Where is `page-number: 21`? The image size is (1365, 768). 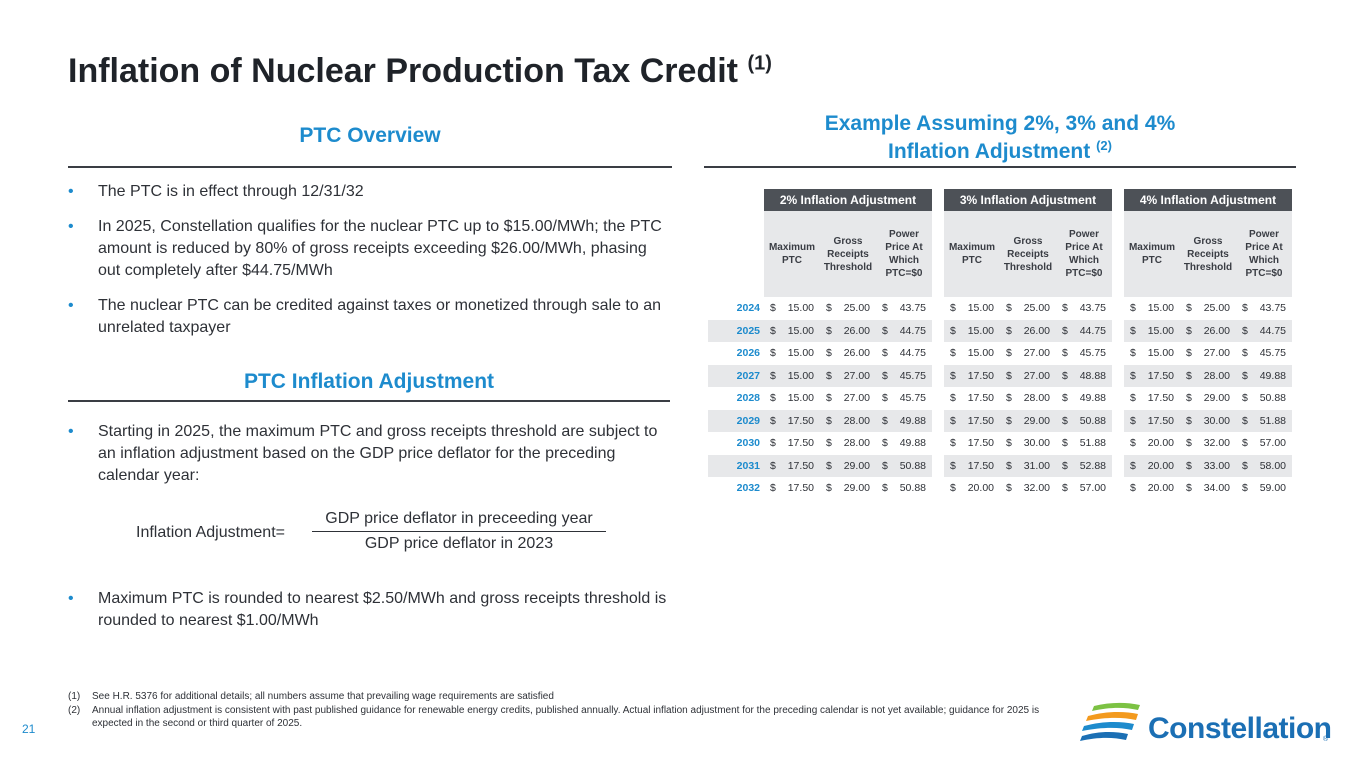 page-number: 21 is located at coordinates (29, 729).